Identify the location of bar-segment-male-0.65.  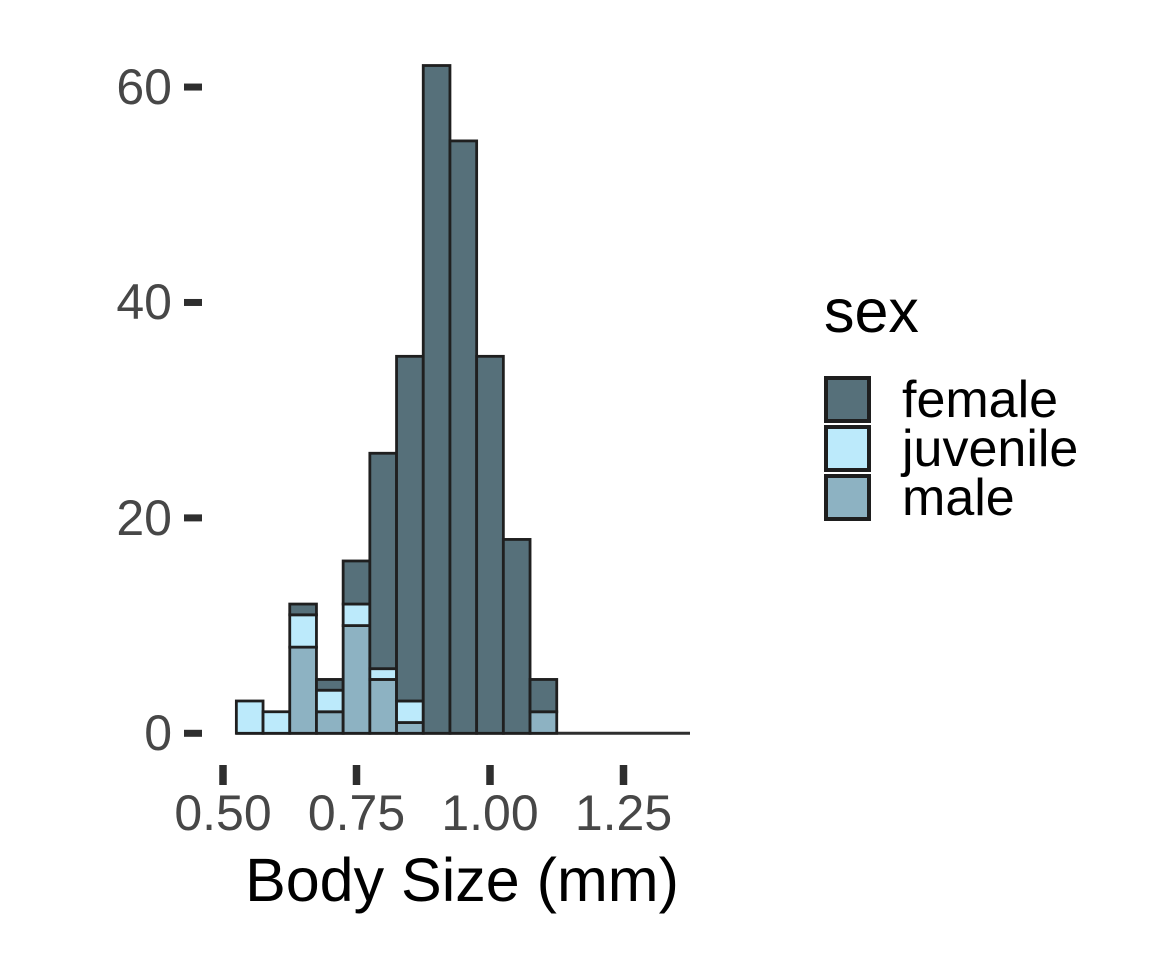
(303, 690).